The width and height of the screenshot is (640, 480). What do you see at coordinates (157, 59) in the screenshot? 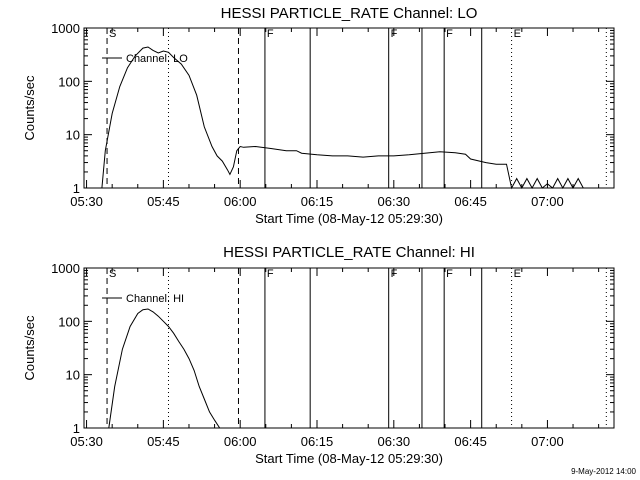
I see `legend-entry: Channel: LO` at bounding box center [157, 59].